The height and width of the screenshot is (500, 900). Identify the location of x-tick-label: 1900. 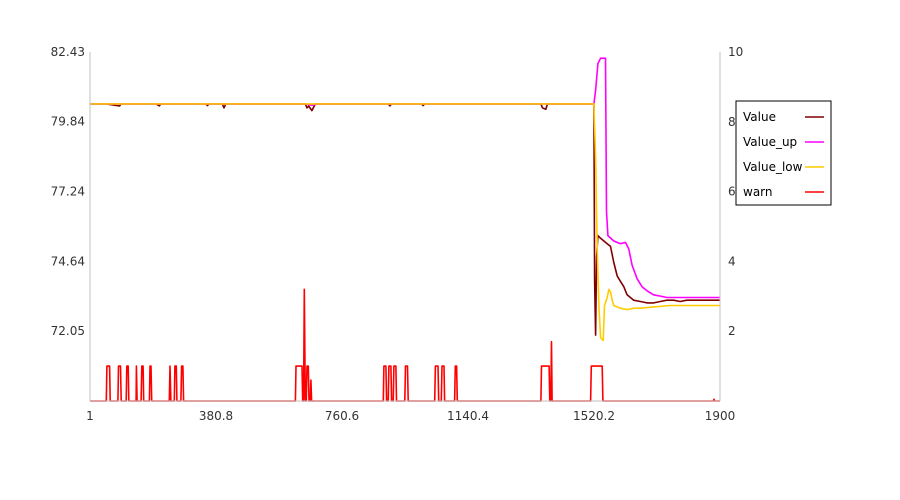
(720, 416).